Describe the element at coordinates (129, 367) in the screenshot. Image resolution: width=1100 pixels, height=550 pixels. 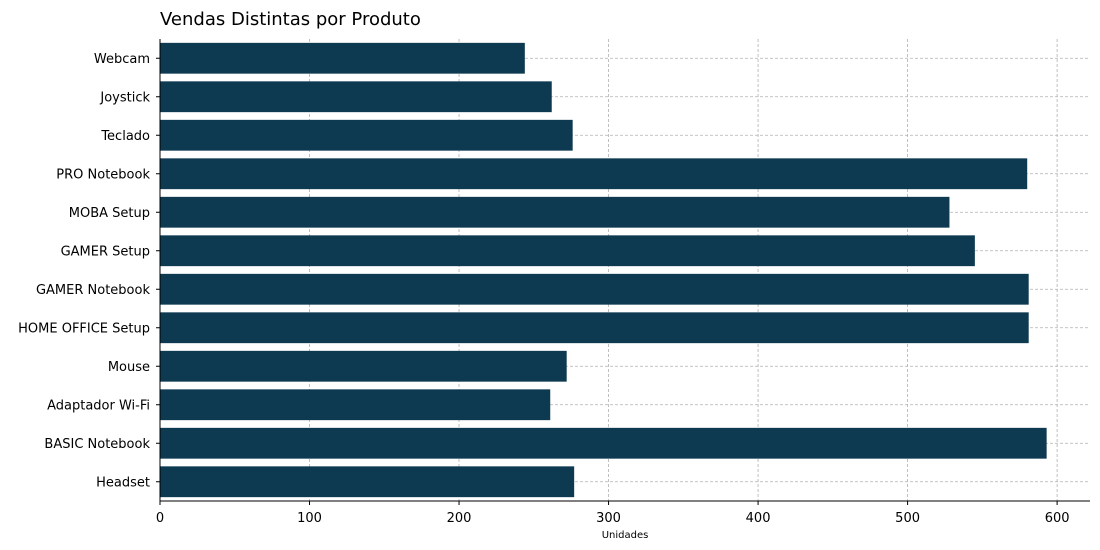
I see `y-tick-label: Mouse` at that location.